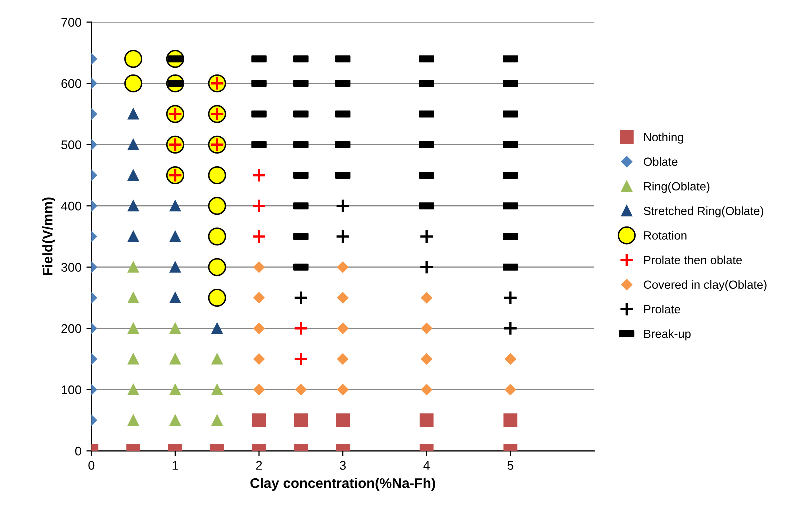  I want to click on legend-label: Oblate, so click(661, 161).